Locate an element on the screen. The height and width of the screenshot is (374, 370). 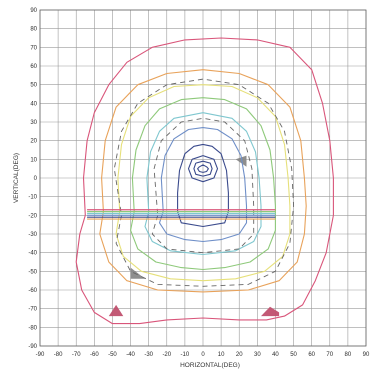
y-tick-label: -20 is located at coordinates (32, 216).